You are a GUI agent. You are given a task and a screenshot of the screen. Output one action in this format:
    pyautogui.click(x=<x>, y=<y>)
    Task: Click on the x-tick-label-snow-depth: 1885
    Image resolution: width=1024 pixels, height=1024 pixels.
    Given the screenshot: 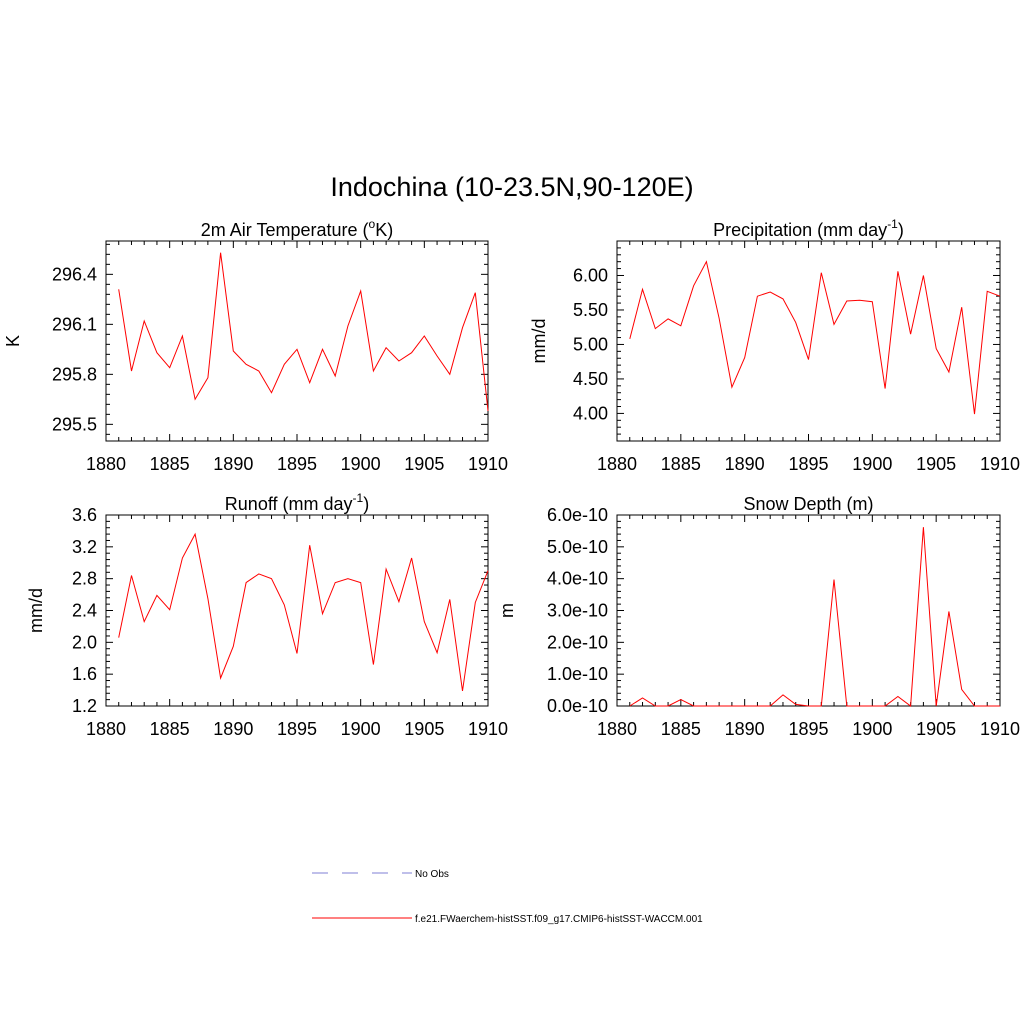 What is the action you would take?
    pyautogui.click(x=681, y=729)
    